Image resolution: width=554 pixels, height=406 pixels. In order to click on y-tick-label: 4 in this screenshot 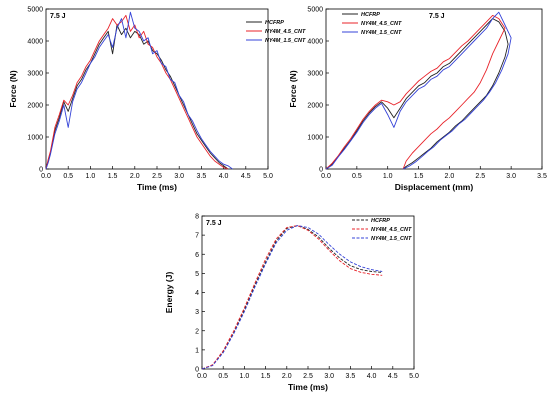, I will do `click(197, 293)`.